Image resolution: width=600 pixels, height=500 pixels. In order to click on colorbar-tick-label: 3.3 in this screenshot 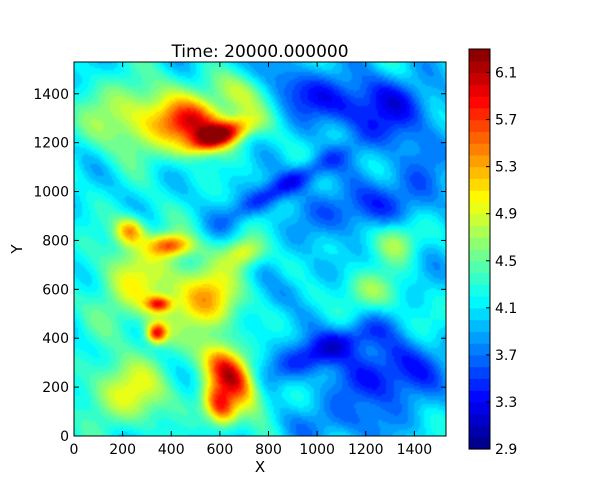, I will do `click(506, 403)`.